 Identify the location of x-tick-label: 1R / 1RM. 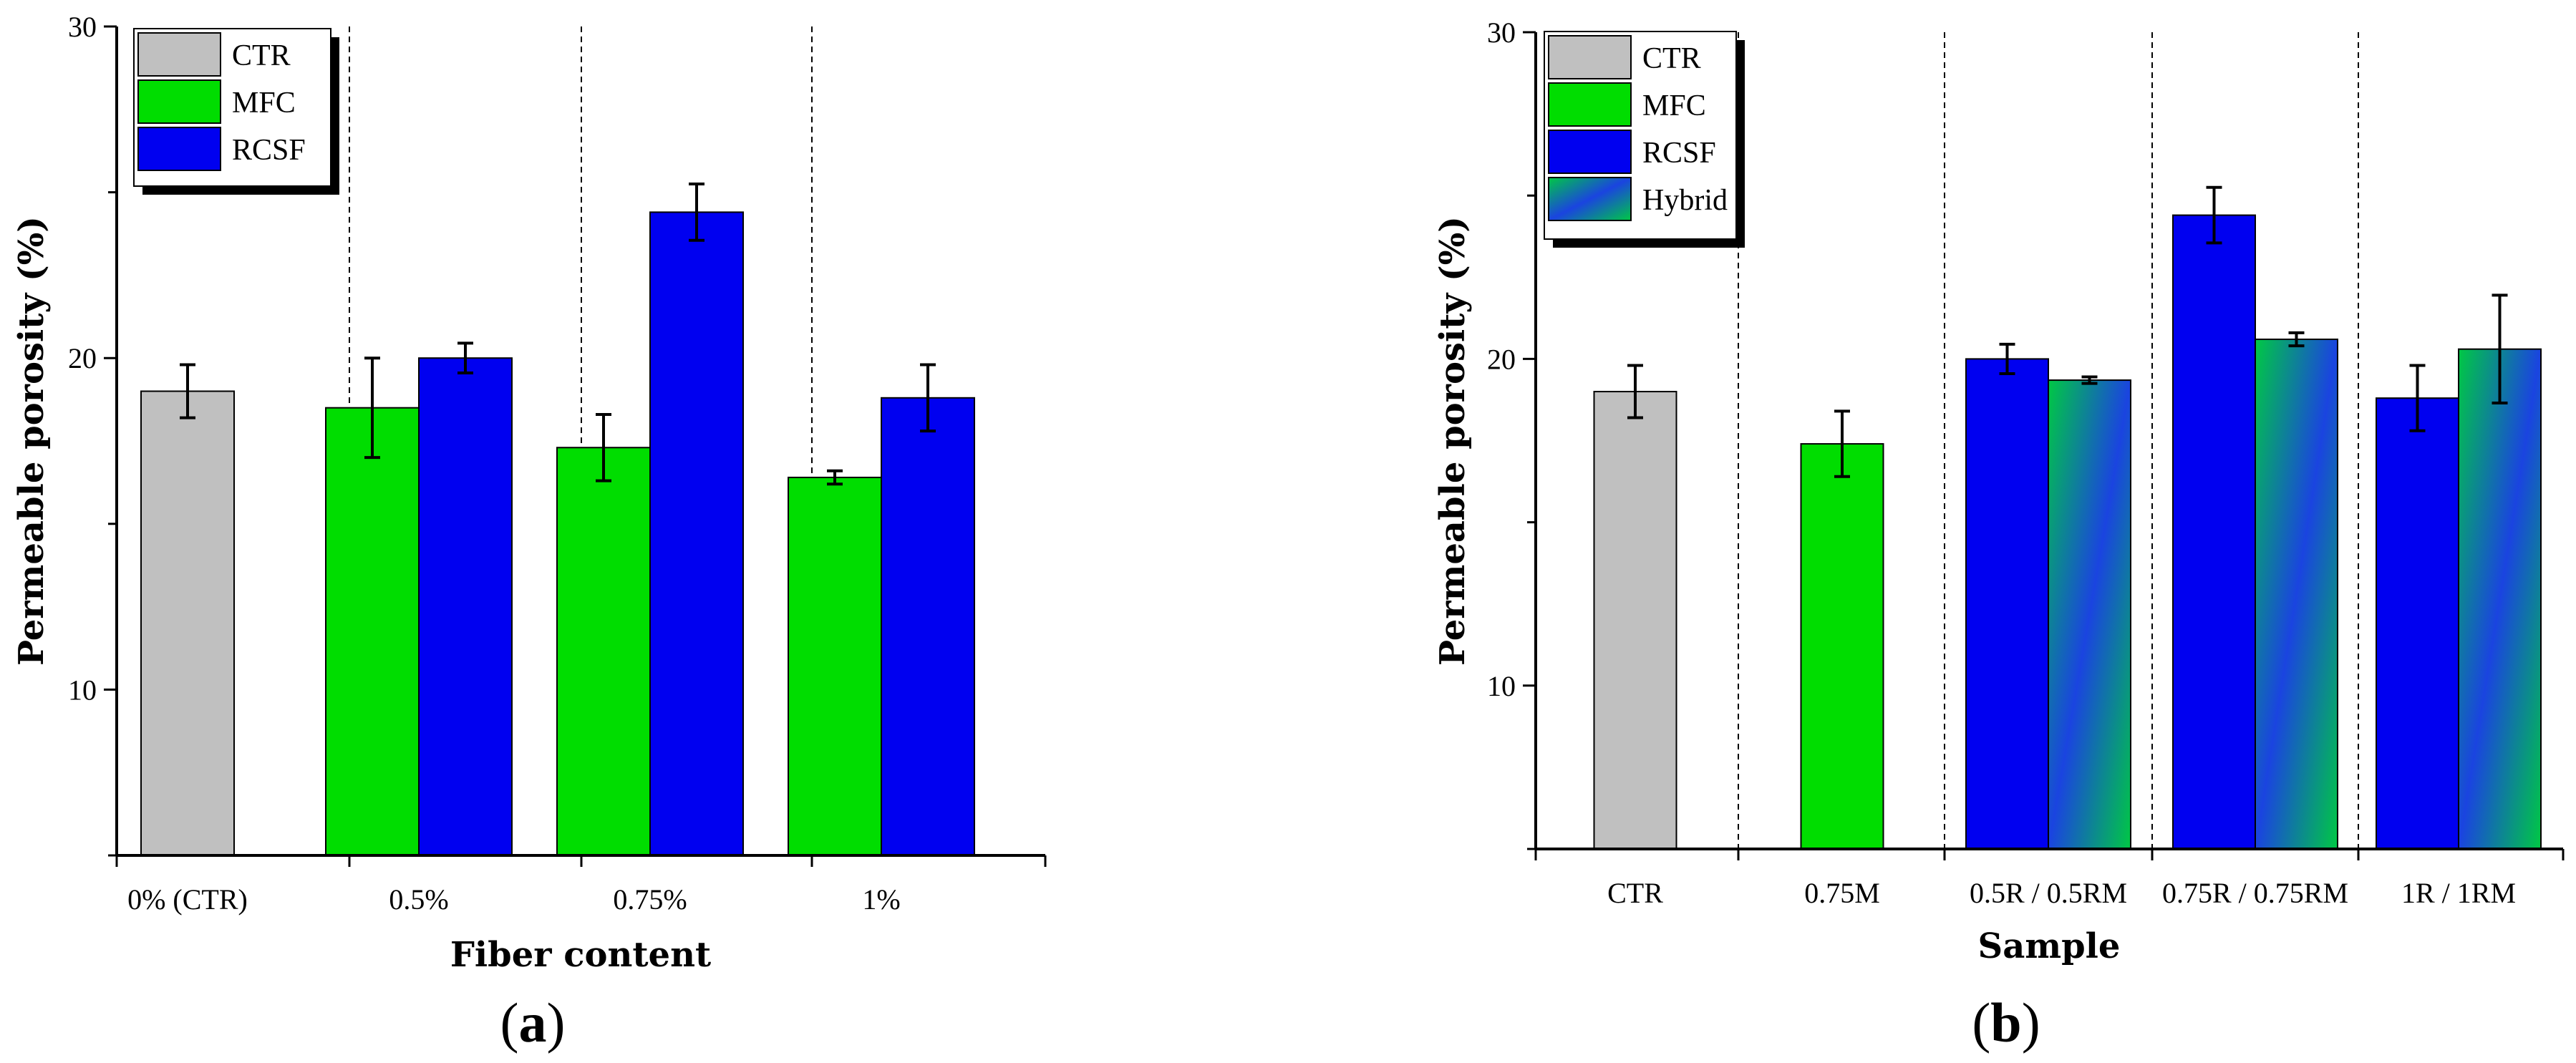
(2459, 893).